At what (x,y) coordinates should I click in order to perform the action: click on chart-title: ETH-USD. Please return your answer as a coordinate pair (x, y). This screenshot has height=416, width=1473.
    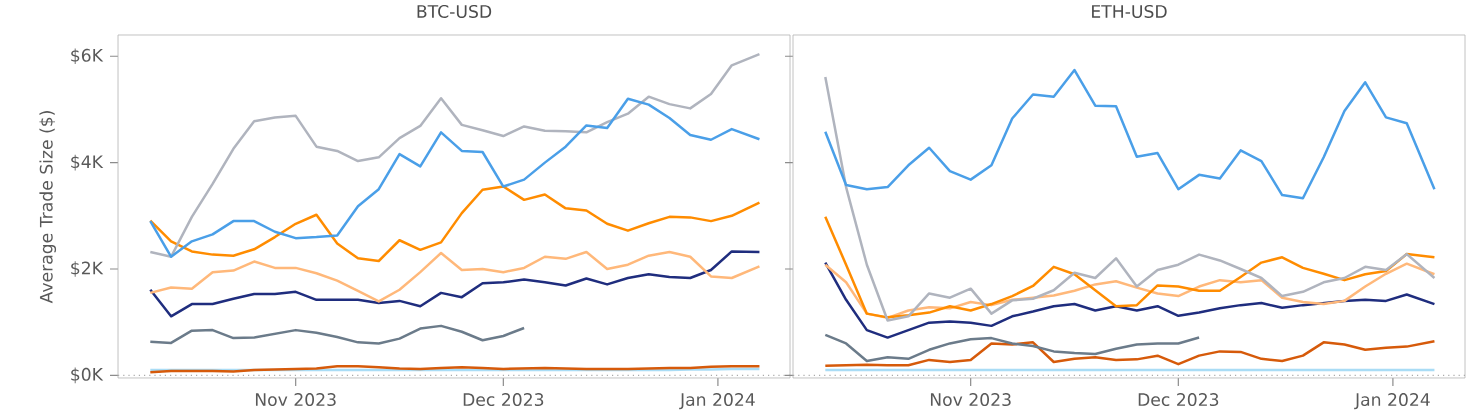
    Looking at the image, I should click on (1129, 11).